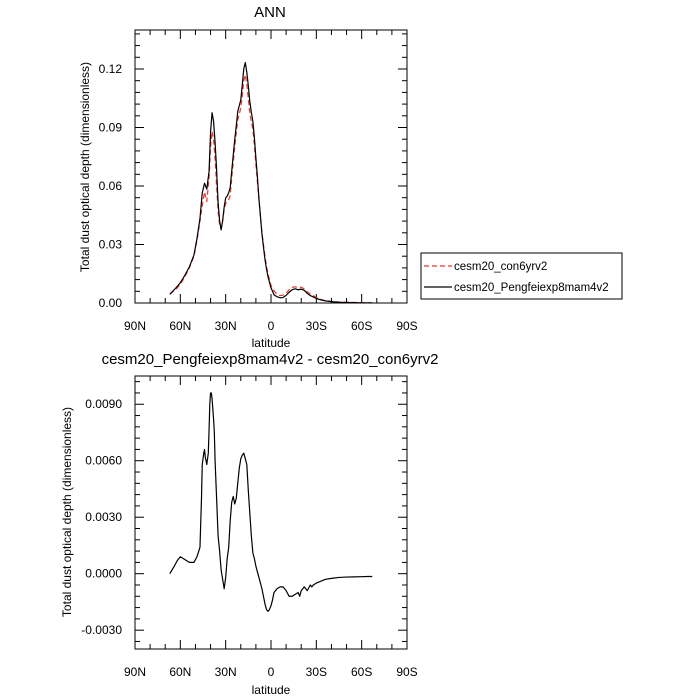  I want to click on top-panel-title: ANN, so click(270, 12).